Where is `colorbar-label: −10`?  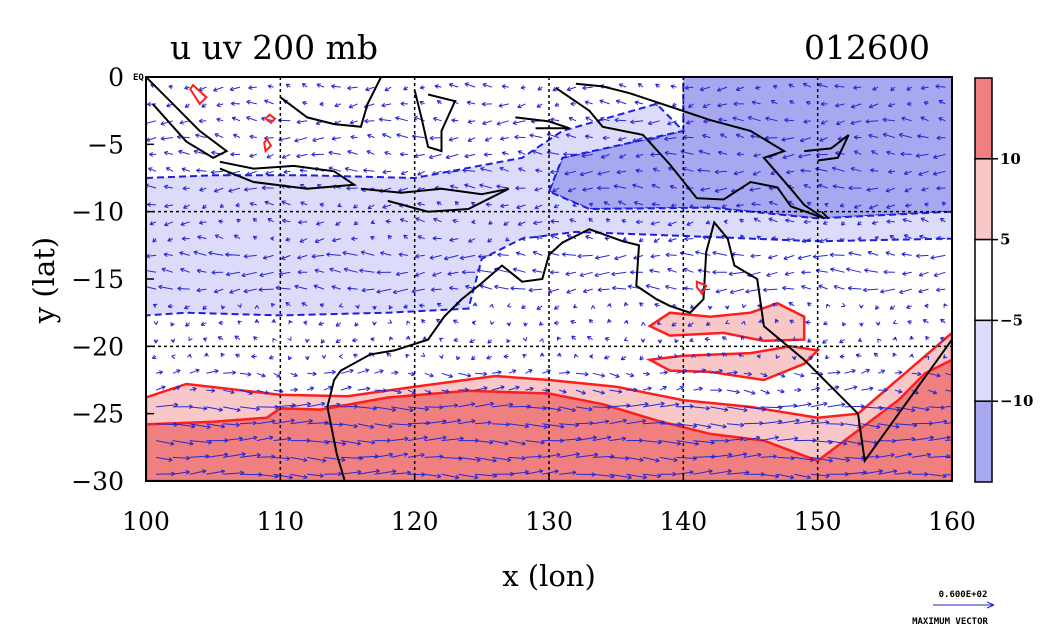
colorbar-label: −10 is located at coordinates (1016, 401).